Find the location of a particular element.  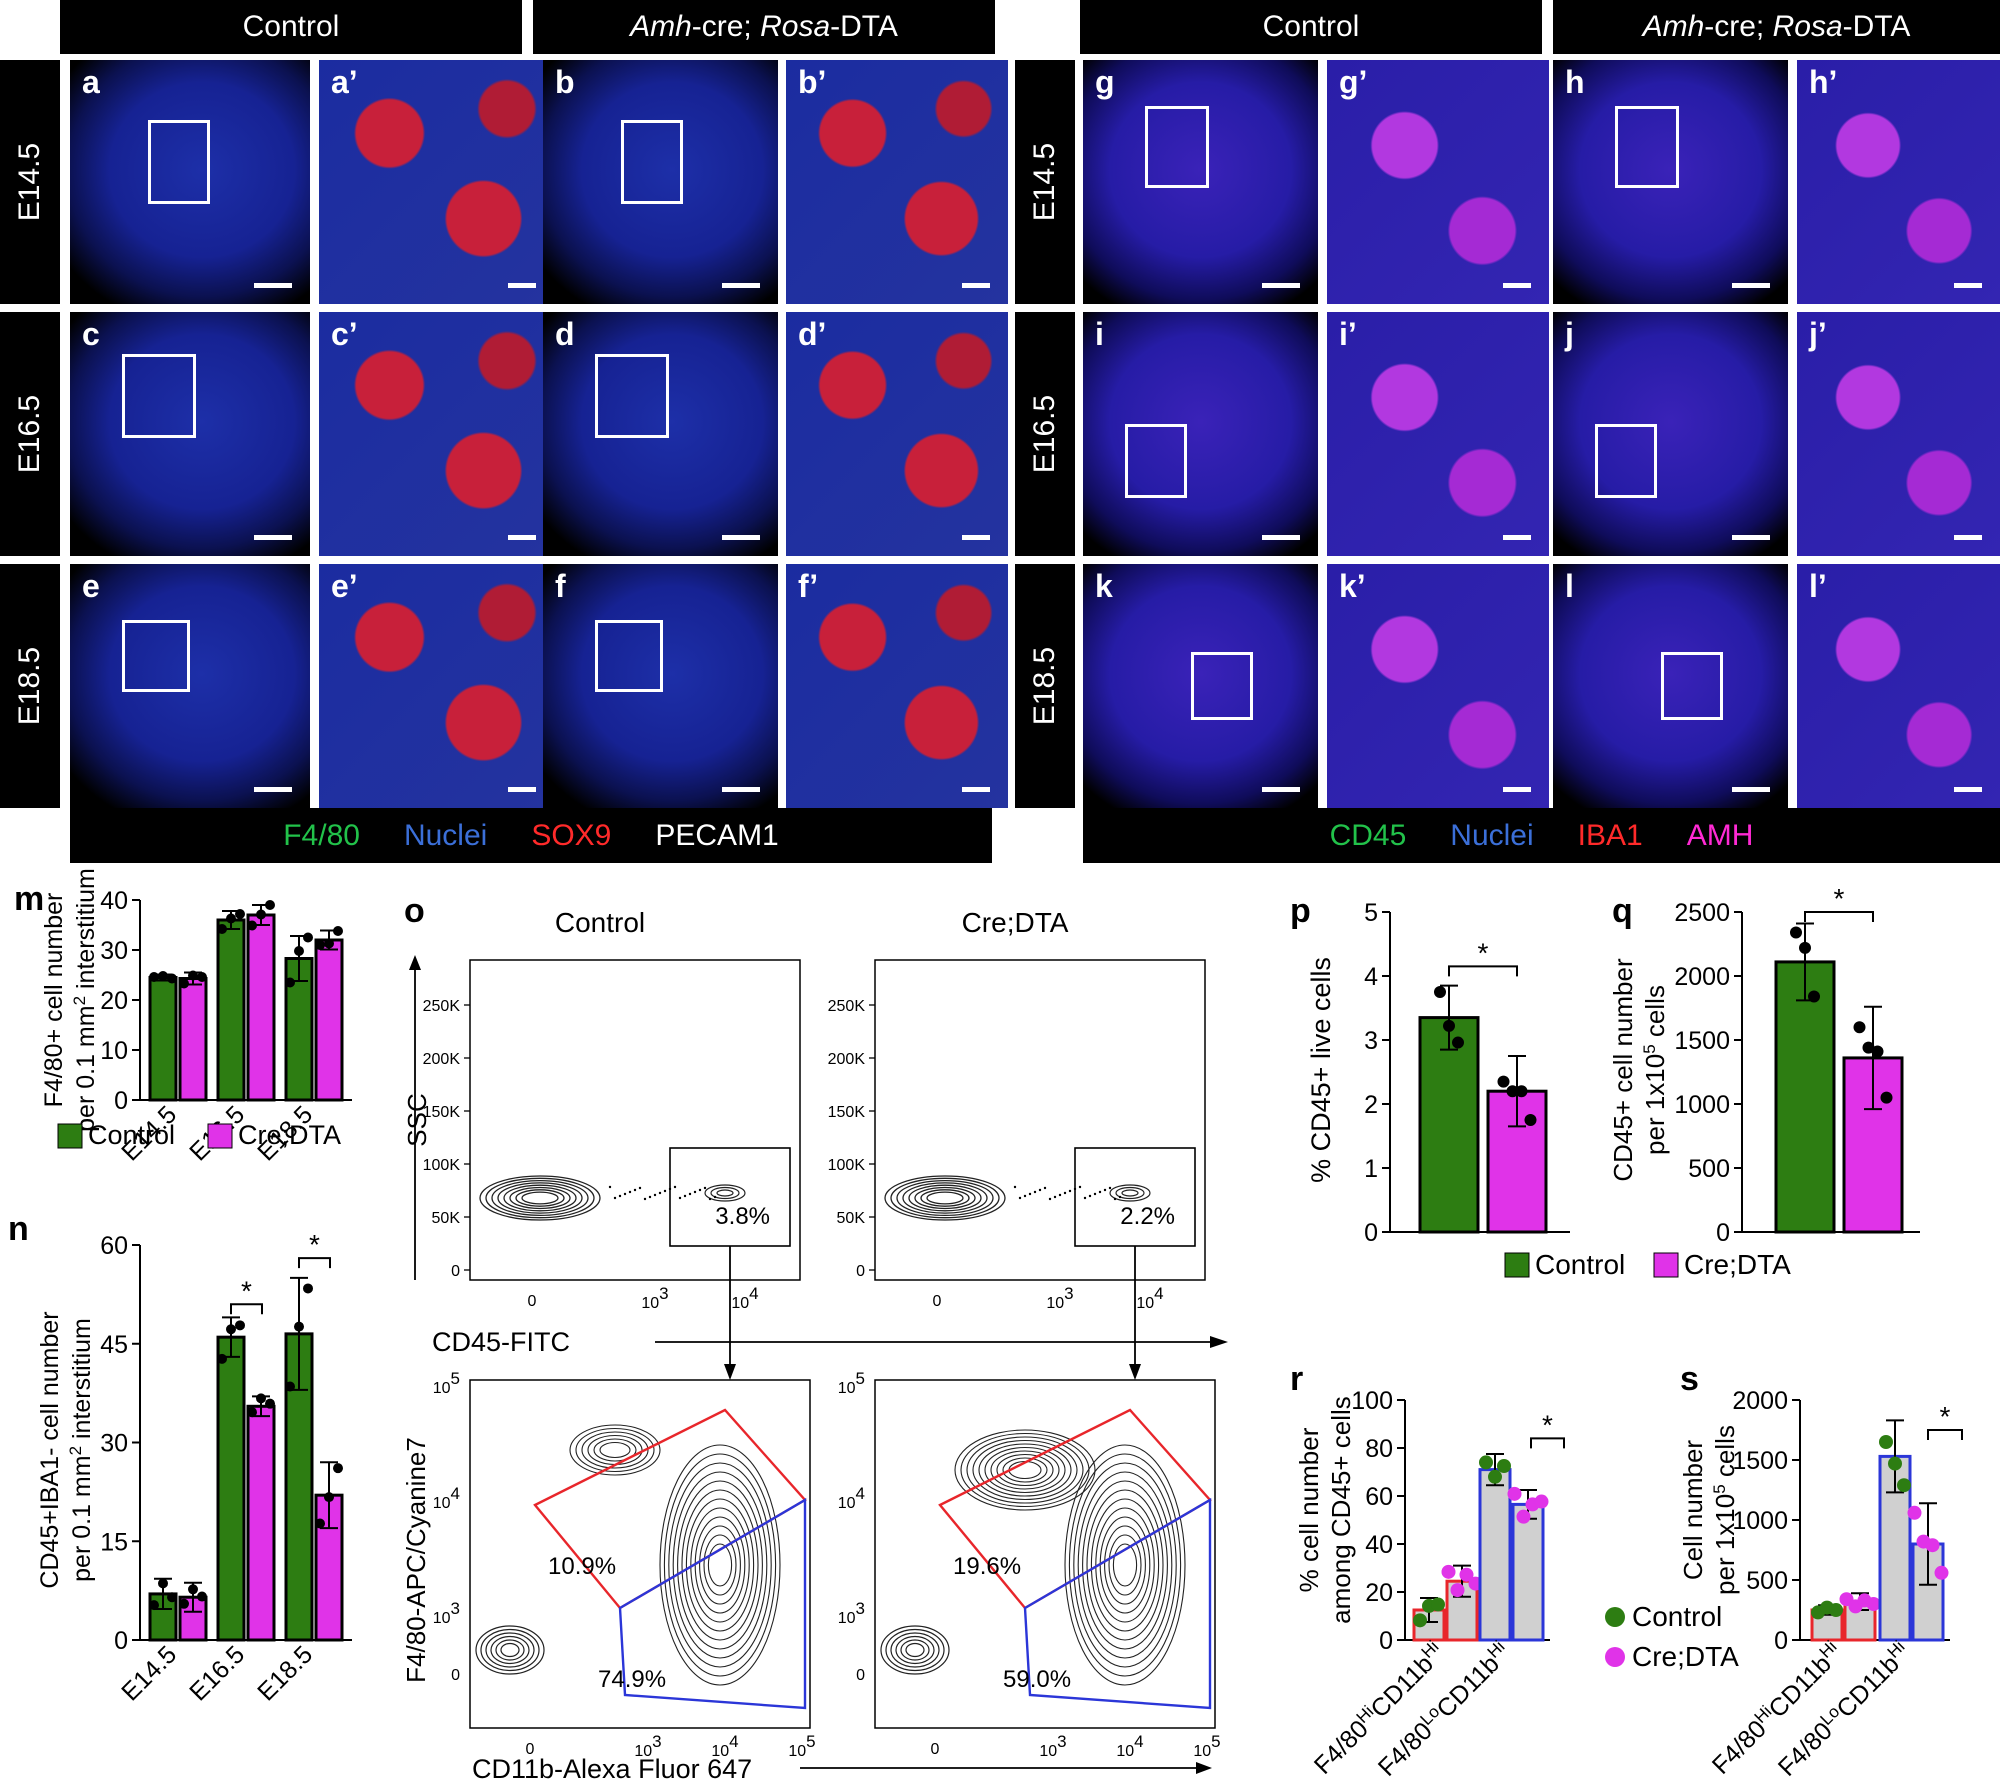

superscript: 4 is located at coordinates (733, 1741).